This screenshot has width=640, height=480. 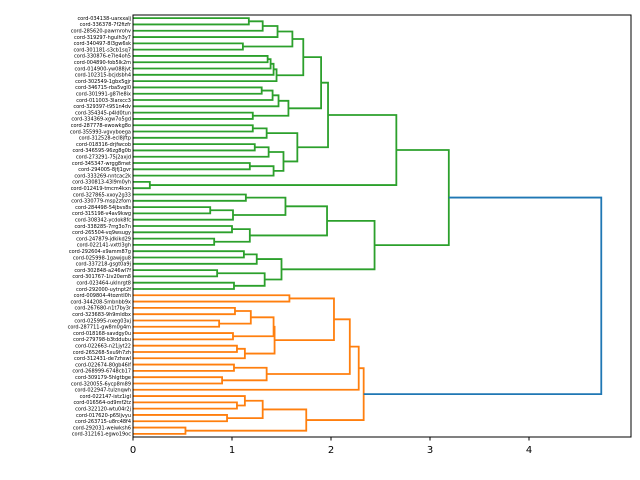 What do you see at coordinates (232, 450) in the screenshot?
I see `x-axis-tick-label: 1` at bounding box center [232, 450].